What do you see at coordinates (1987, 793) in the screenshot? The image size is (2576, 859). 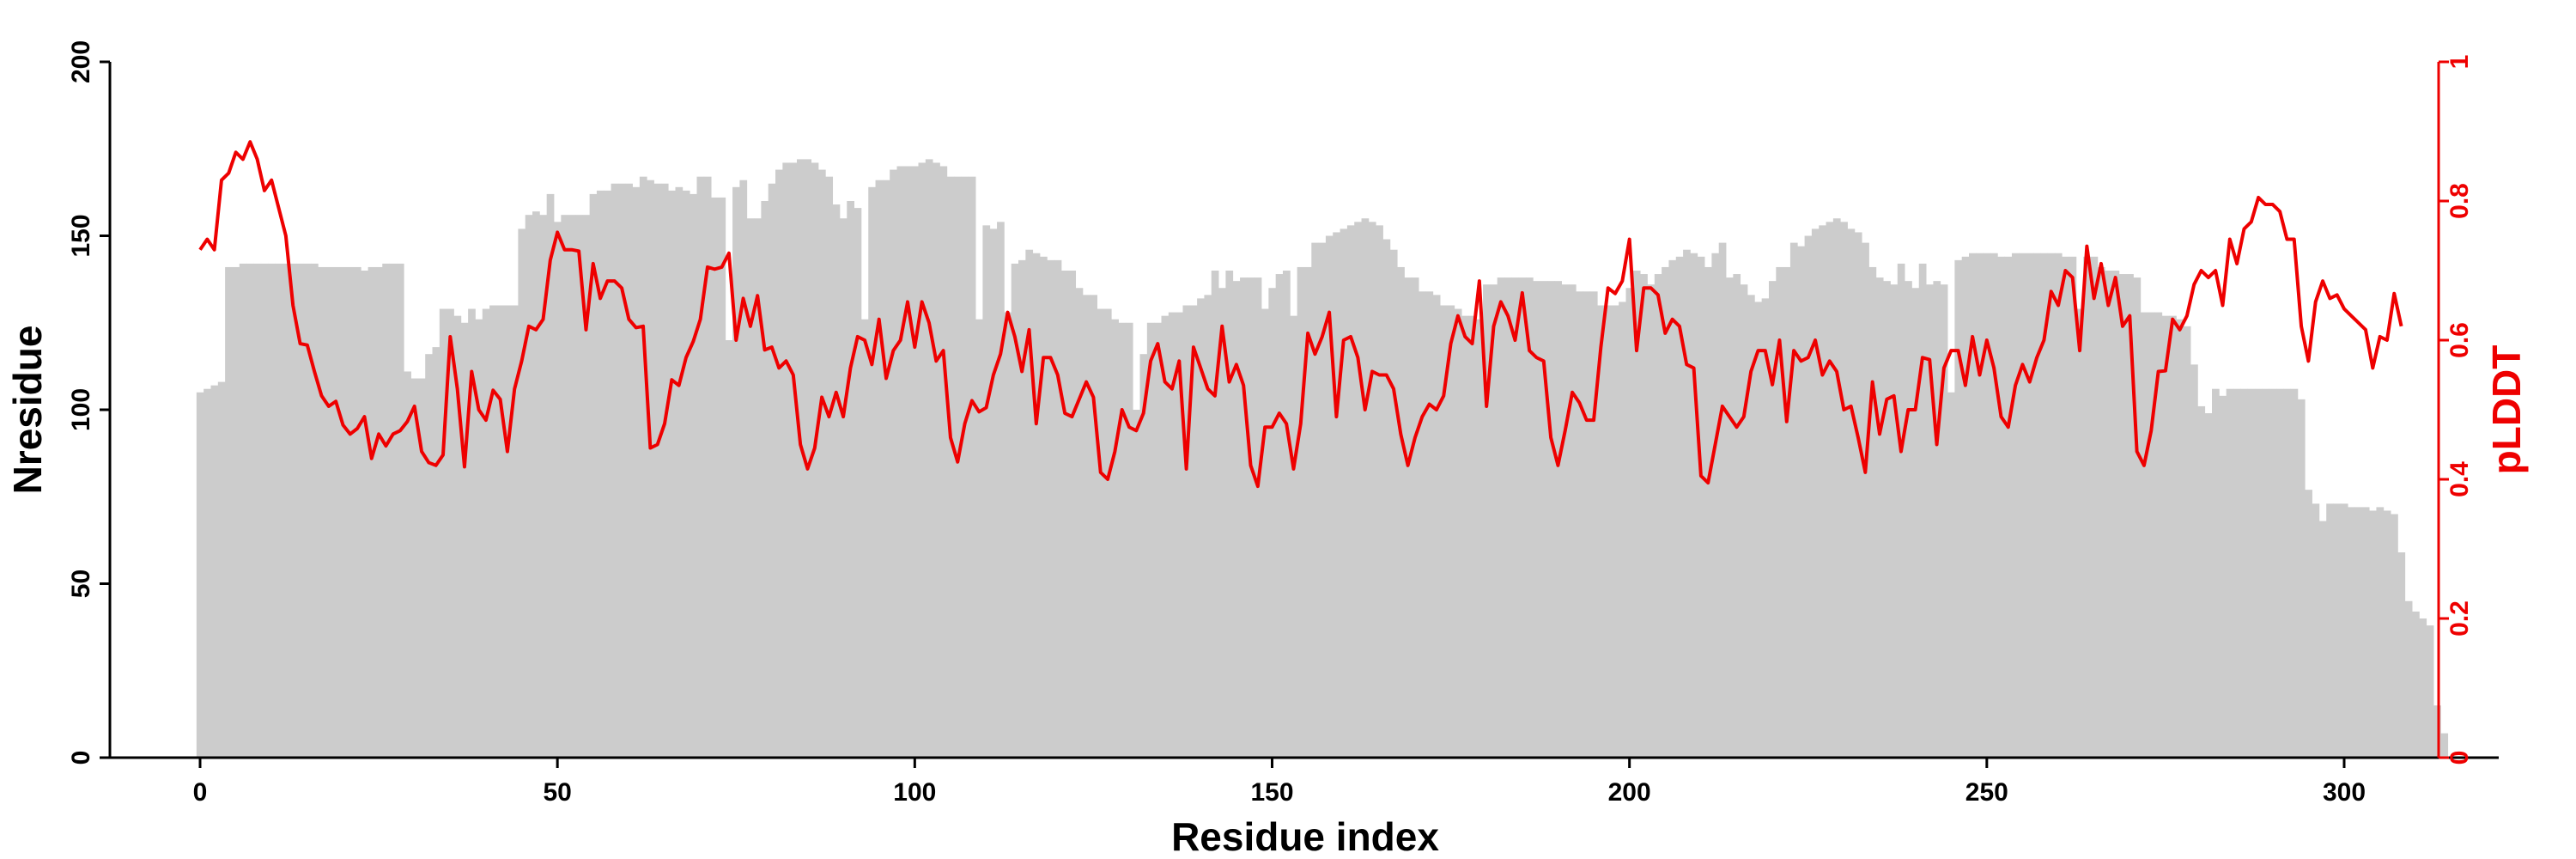 I see `x-tick-label: 250` at bounding box center [1987, 793].